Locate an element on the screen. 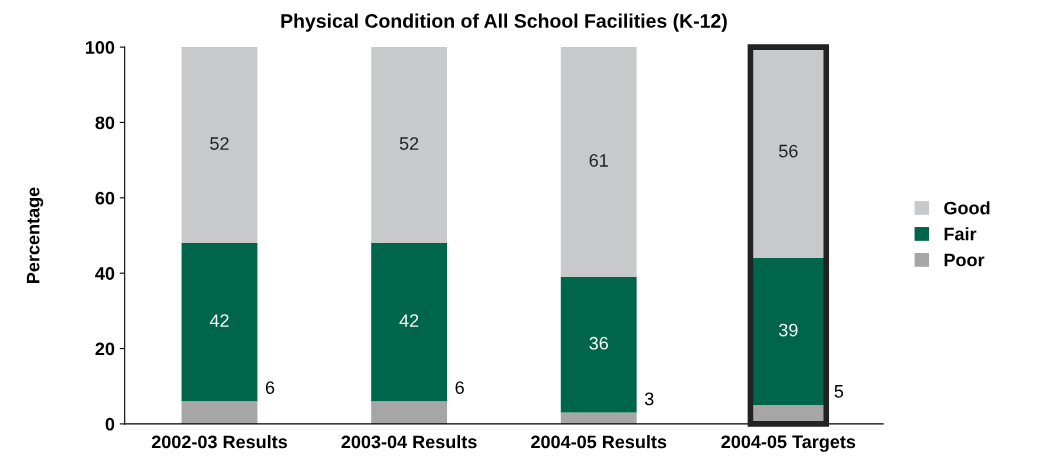 This screenshot has width=1039, height=471. data-label: 61 is located at coordinates (598, 160).